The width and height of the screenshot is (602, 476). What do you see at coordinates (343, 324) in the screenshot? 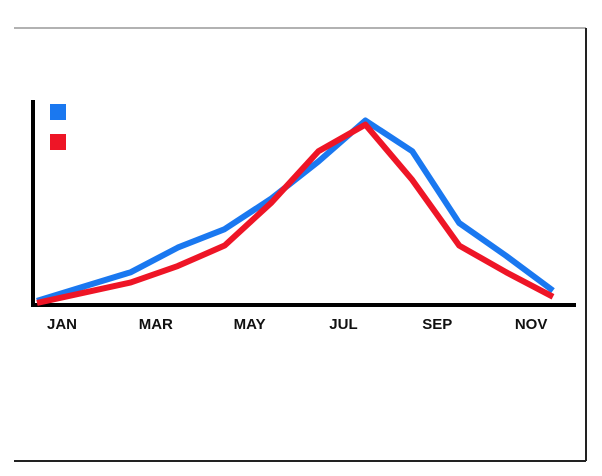
I see `x-tick-label: JUL` at bounding box center [343, 324].